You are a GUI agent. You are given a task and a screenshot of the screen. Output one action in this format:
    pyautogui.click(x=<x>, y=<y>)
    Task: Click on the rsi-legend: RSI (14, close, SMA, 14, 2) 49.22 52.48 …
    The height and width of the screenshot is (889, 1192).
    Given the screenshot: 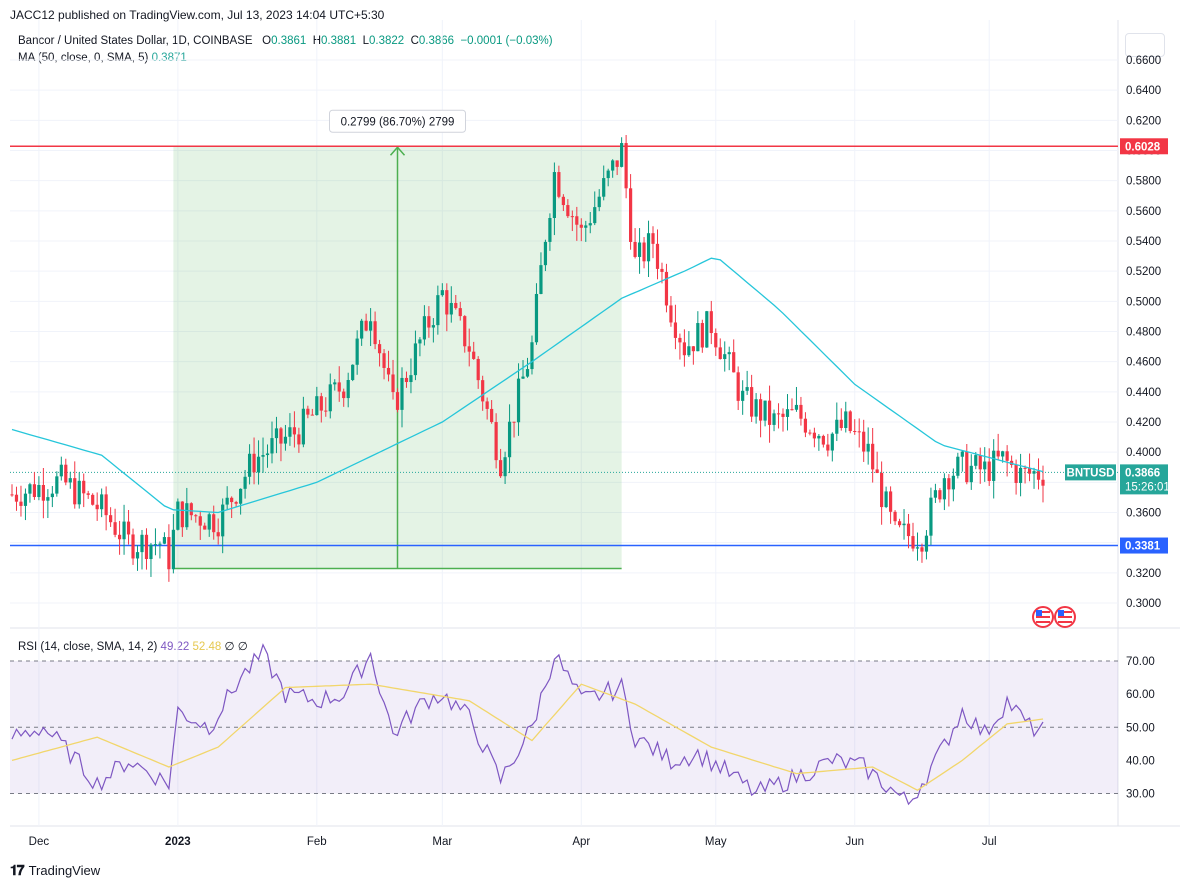 What is the action you would take?
    pyautogui.click(x=133, y=646)
    